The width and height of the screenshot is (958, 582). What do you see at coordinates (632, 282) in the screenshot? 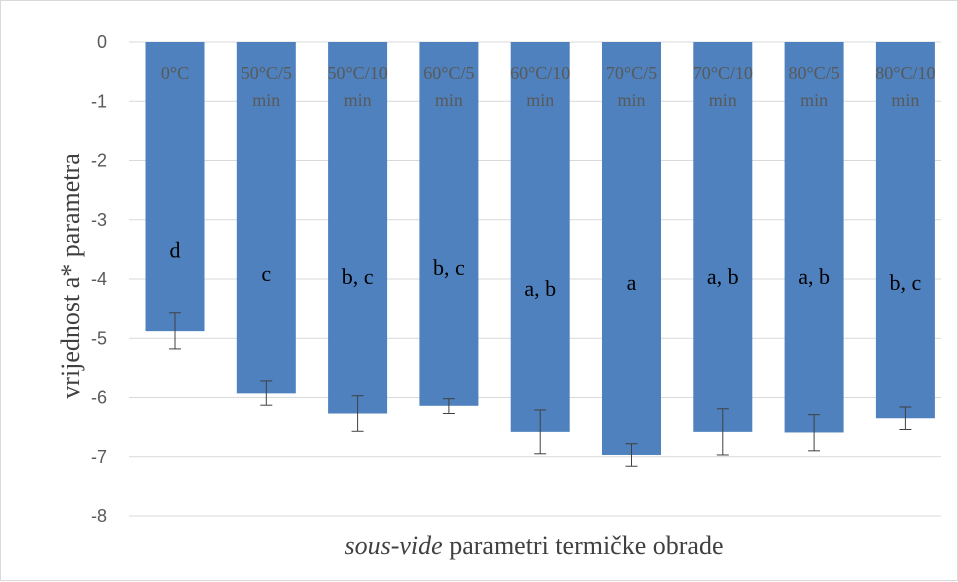
I see `significance-letter: a` at bounding box center [632, 282].